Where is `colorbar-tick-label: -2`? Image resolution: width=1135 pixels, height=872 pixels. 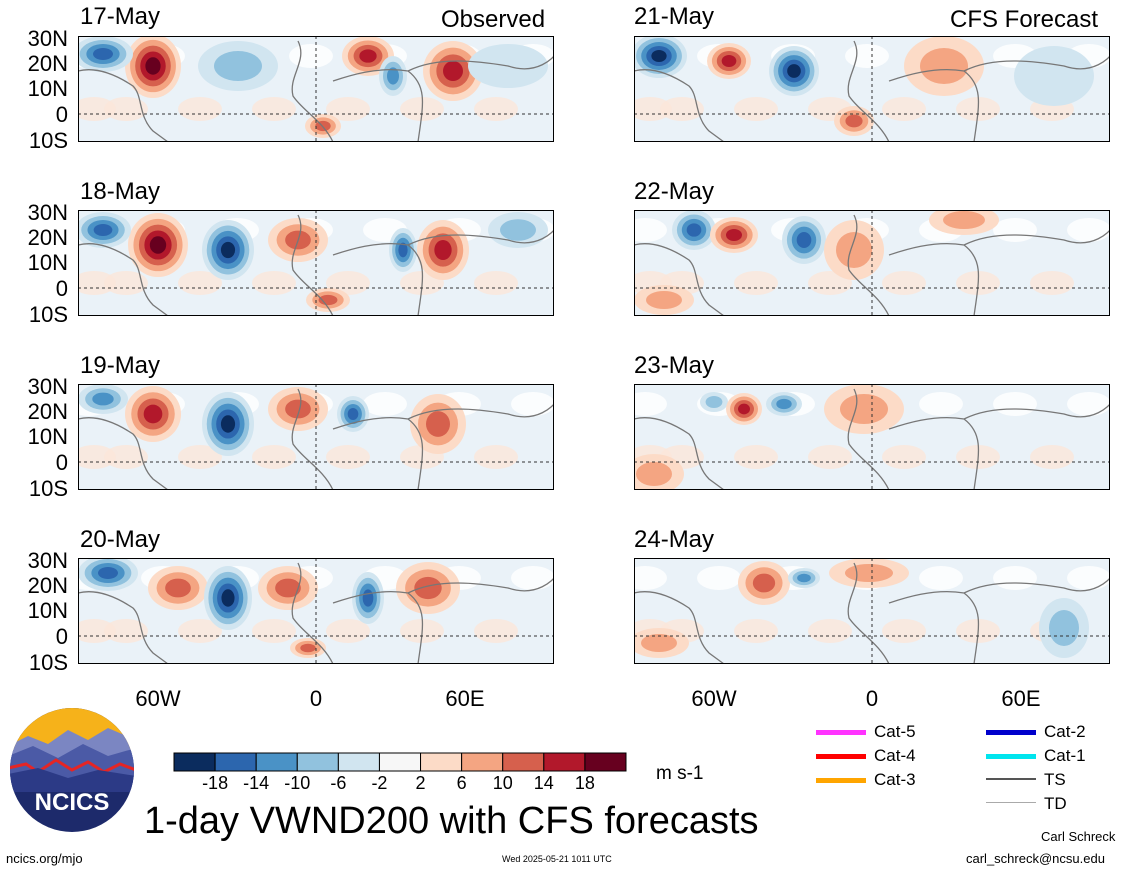
colorbar-tick-label: -2 is located at coordinates (379, 783).